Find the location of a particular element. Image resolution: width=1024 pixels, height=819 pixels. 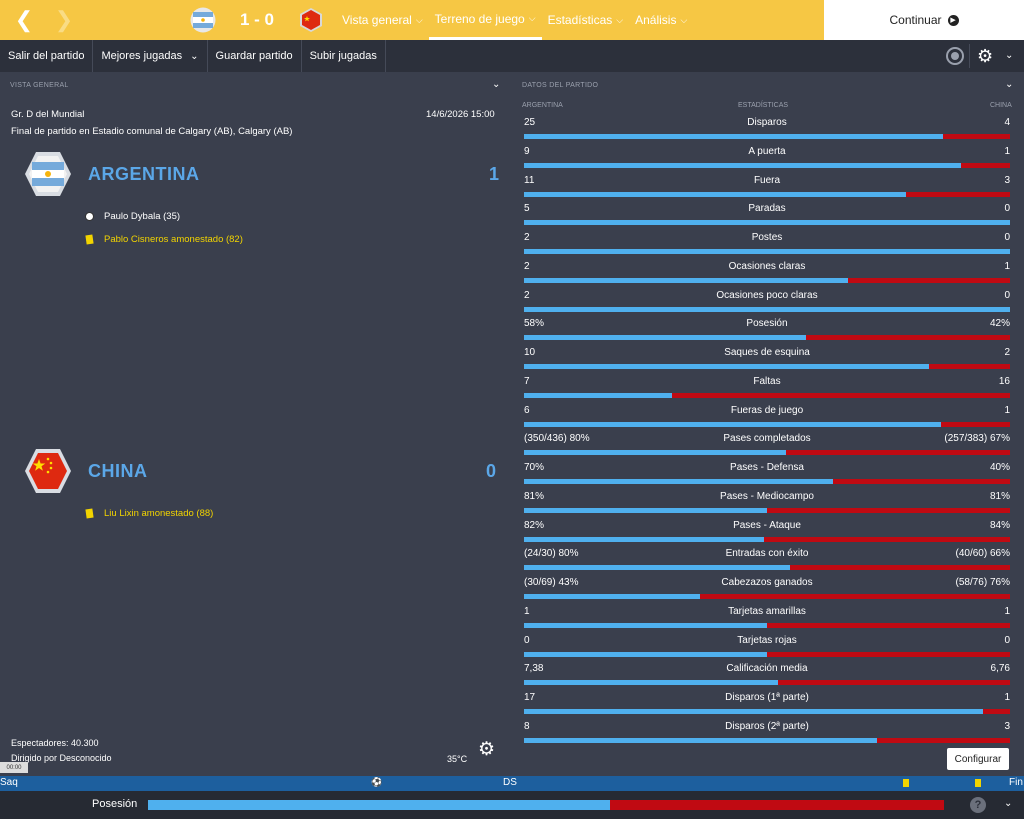

upload-highlights-button: Subir jugadas is located at coordinates (344, 56).